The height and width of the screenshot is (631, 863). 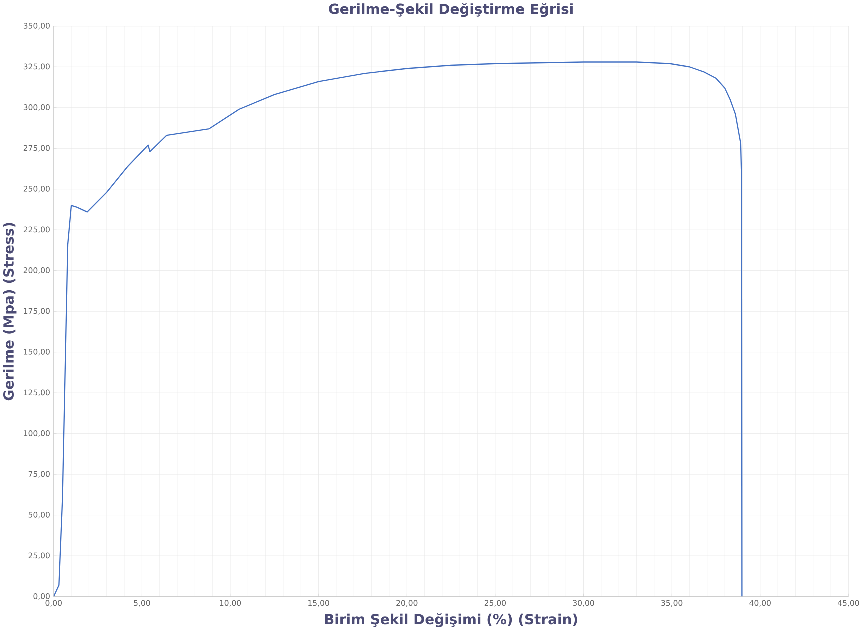 What do you see at coordinates (10, 312) in the screenshot?
I see `y-axis-title: Gerilme (Mpa) (Stress)` at bounding box center [10, 312].